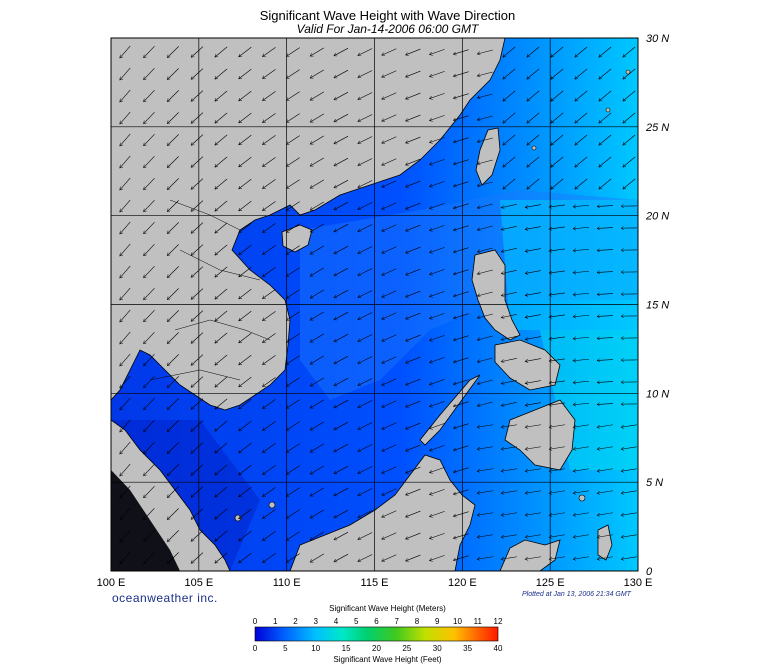 Image resolution: width=775 pixels, height=665 pixels. What do you see at coordinates (467, 648) in the screenshot?
I see `legend-feet-tick: 35` at bounding box center [467, 648].